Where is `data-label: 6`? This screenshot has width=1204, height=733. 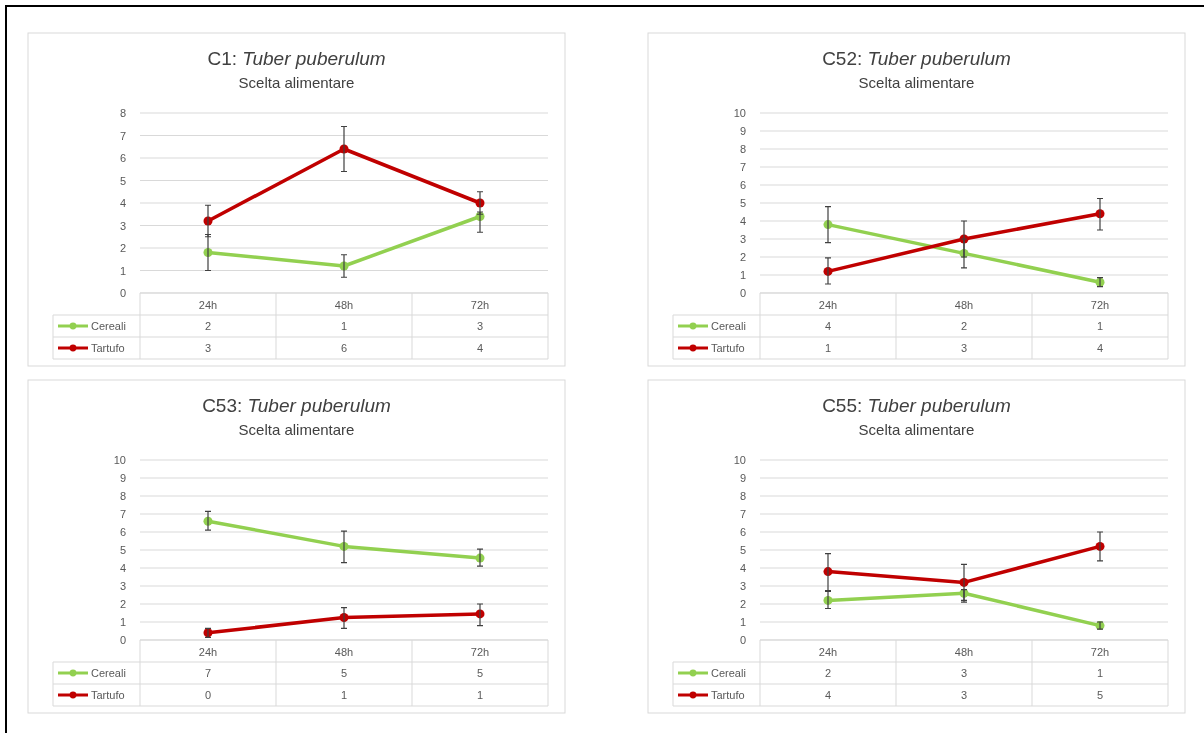
data-label: 6 is located at coordinates (344, 348).